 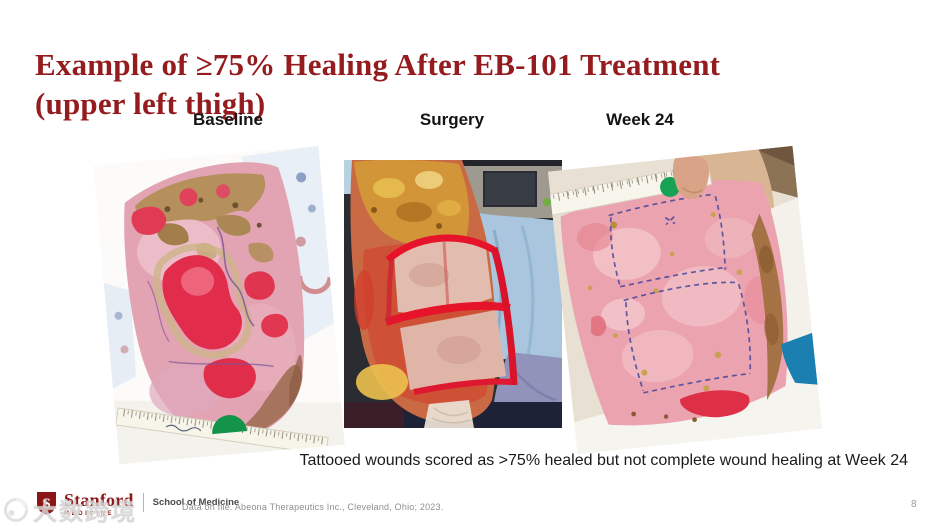 I want to click on crust-areas, so click(x=204, y=266).